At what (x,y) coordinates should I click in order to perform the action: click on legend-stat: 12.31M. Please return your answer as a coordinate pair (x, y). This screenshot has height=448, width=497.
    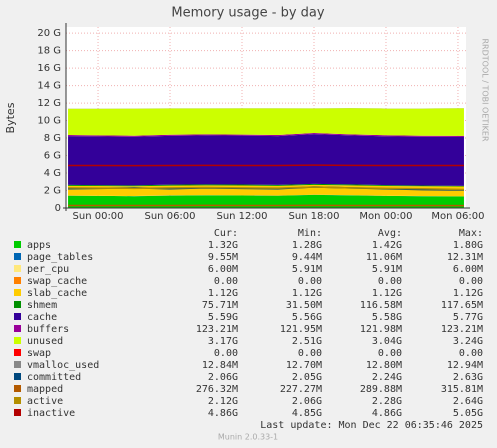
    Looking at the image, I should click on (465, 257).